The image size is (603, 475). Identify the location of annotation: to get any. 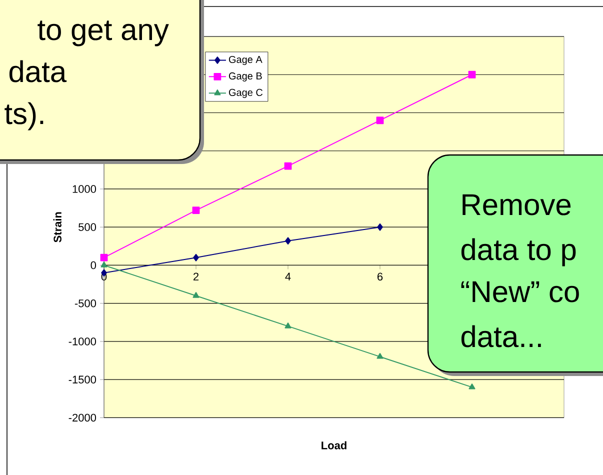
(103, 33).